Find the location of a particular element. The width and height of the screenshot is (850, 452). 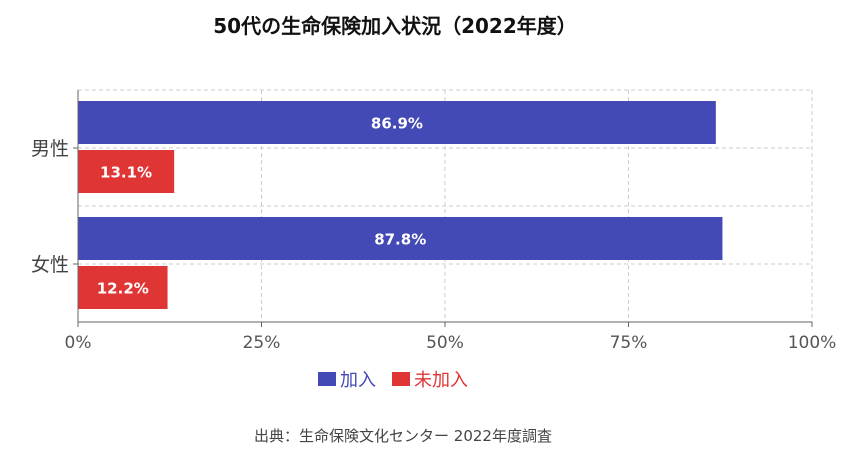

legend-label: 加入 is located at coordinates (358, 380).